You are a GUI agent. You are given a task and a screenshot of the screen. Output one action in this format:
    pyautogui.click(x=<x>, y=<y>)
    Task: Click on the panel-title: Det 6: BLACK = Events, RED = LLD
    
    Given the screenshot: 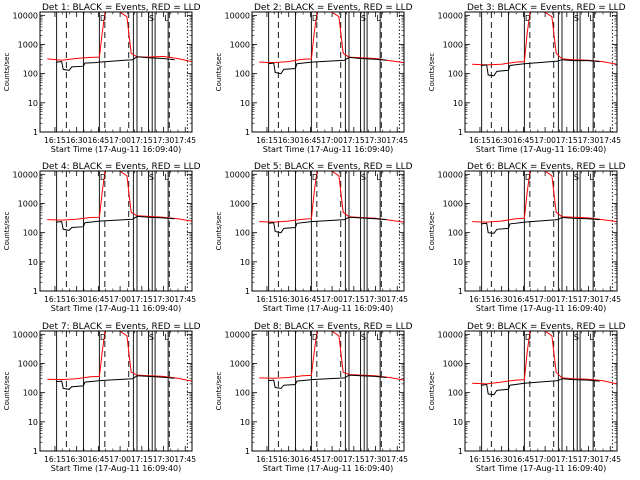 What is the action you would take?
    pyautogui.click(x=546, y=167)
    